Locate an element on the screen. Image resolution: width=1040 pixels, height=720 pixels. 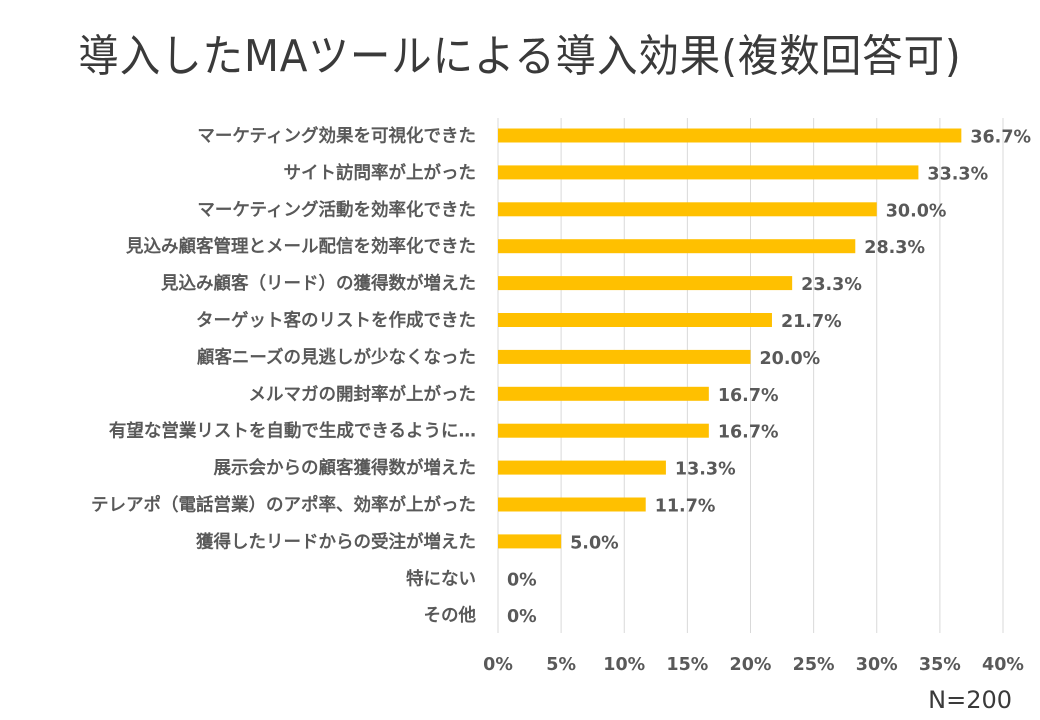
data-label: 21.7% is located at coordinates (811, 322).